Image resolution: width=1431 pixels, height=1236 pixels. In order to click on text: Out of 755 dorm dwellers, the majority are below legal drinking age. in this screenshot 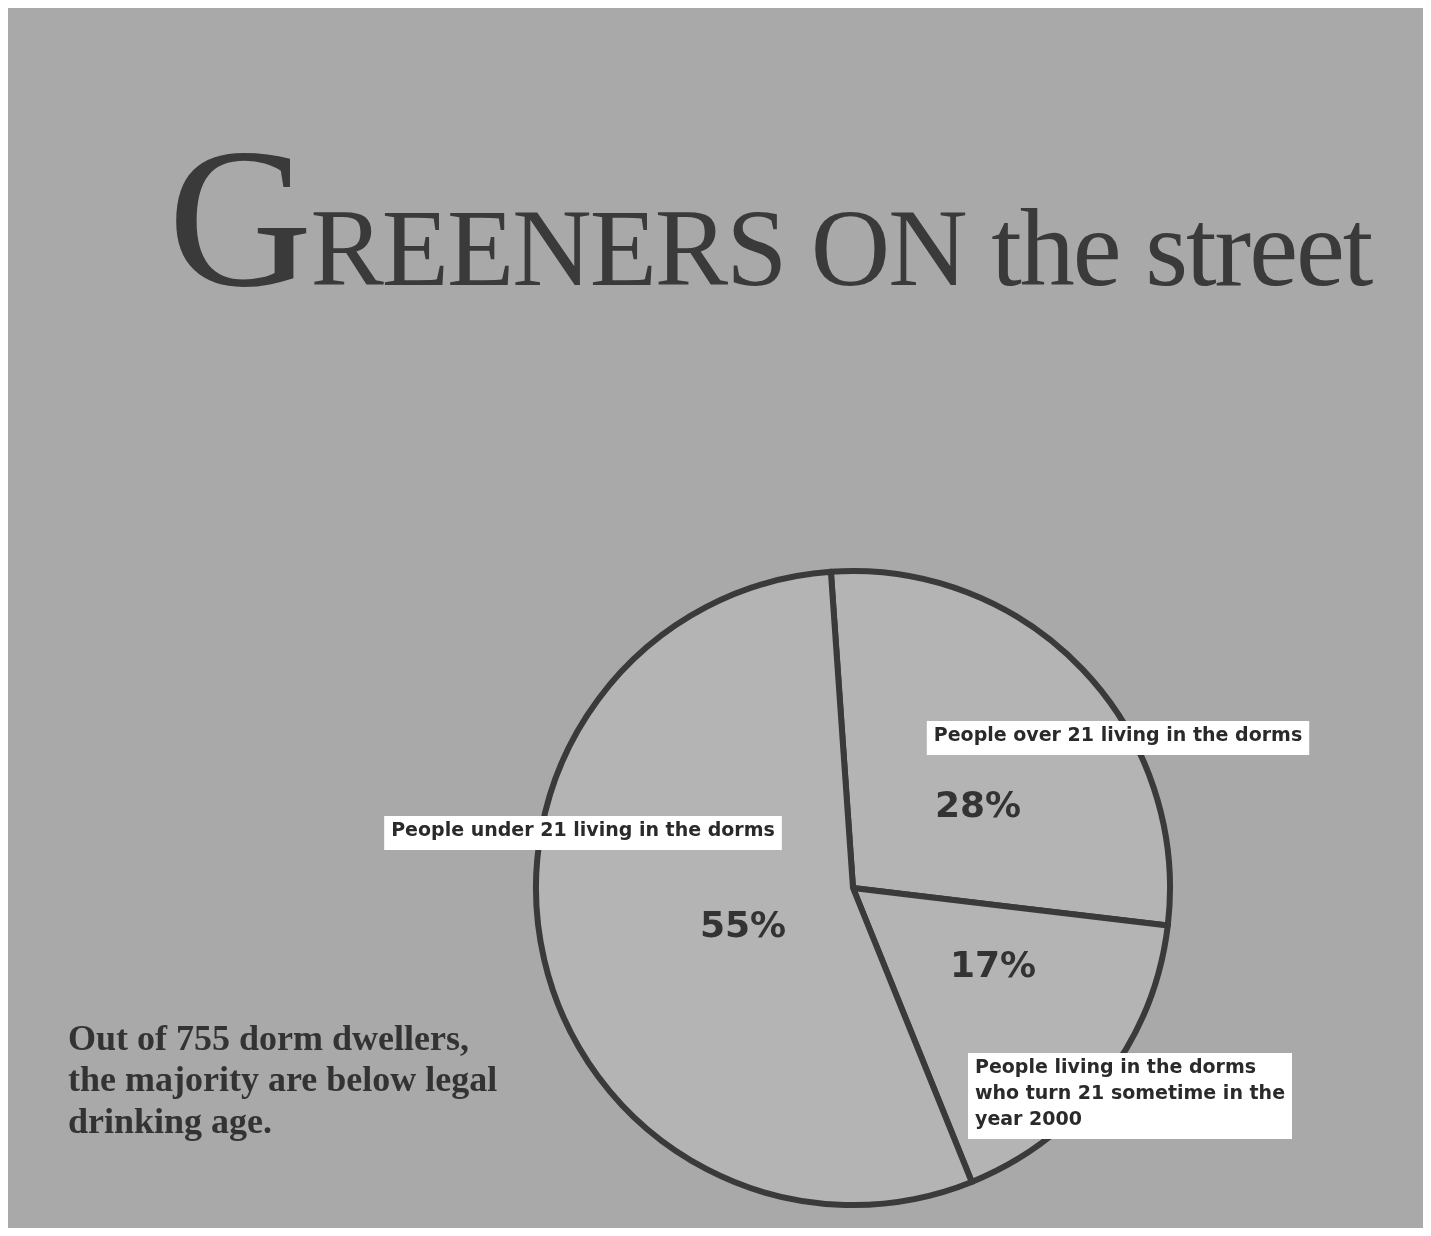, I will do `click(283, 1080)`.